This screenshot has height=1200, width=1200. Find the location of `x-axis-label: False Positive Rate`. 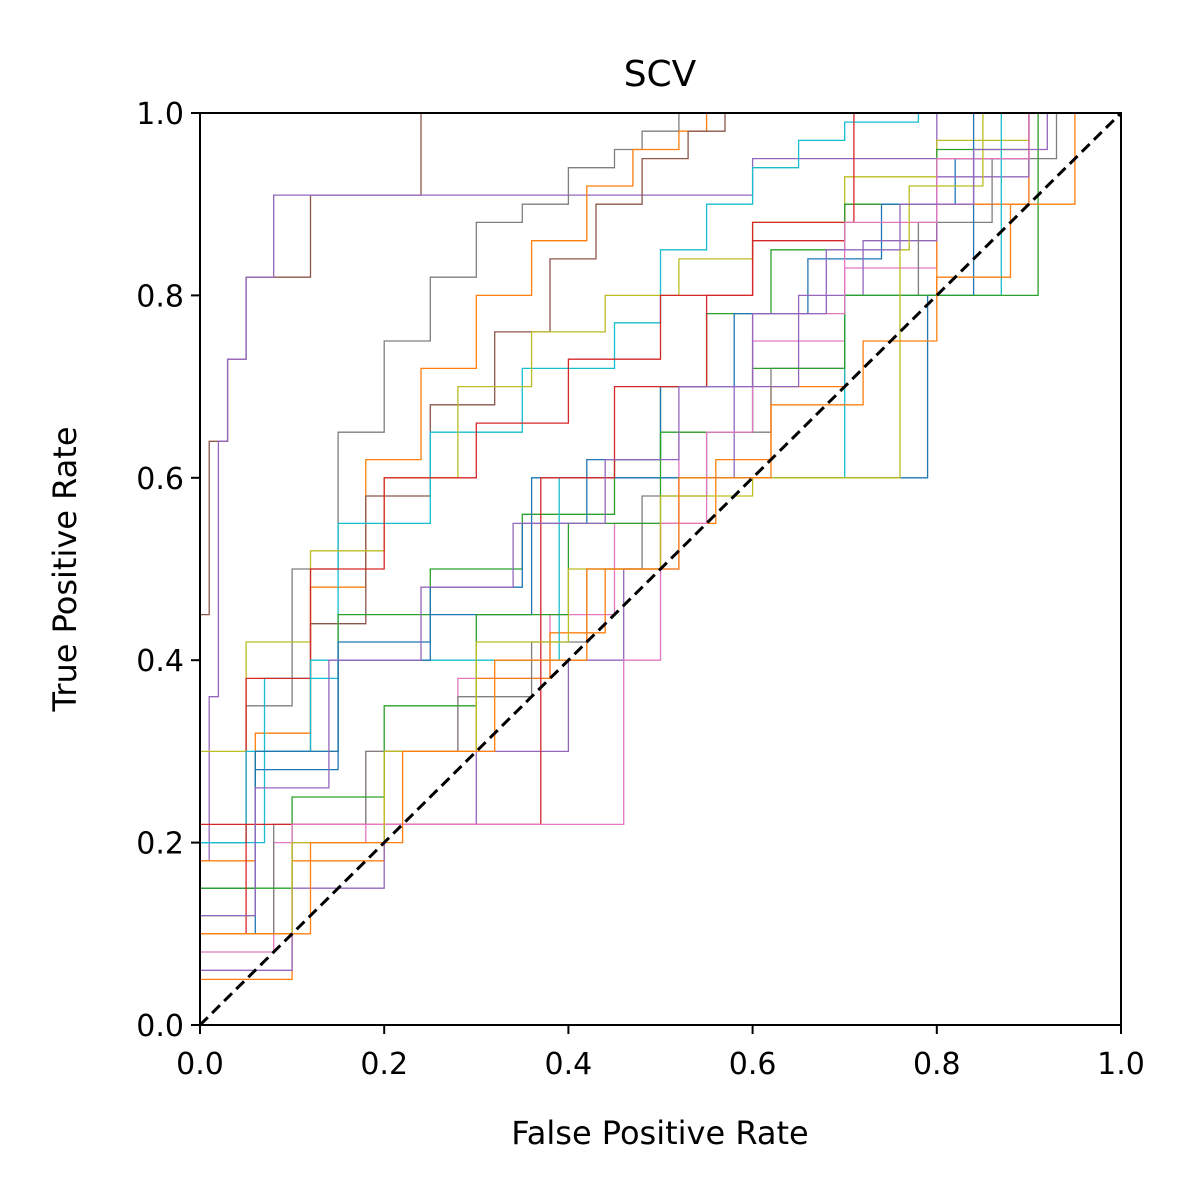

x-axis-label: False Positive Rate is located at coordinates (659, 1133).